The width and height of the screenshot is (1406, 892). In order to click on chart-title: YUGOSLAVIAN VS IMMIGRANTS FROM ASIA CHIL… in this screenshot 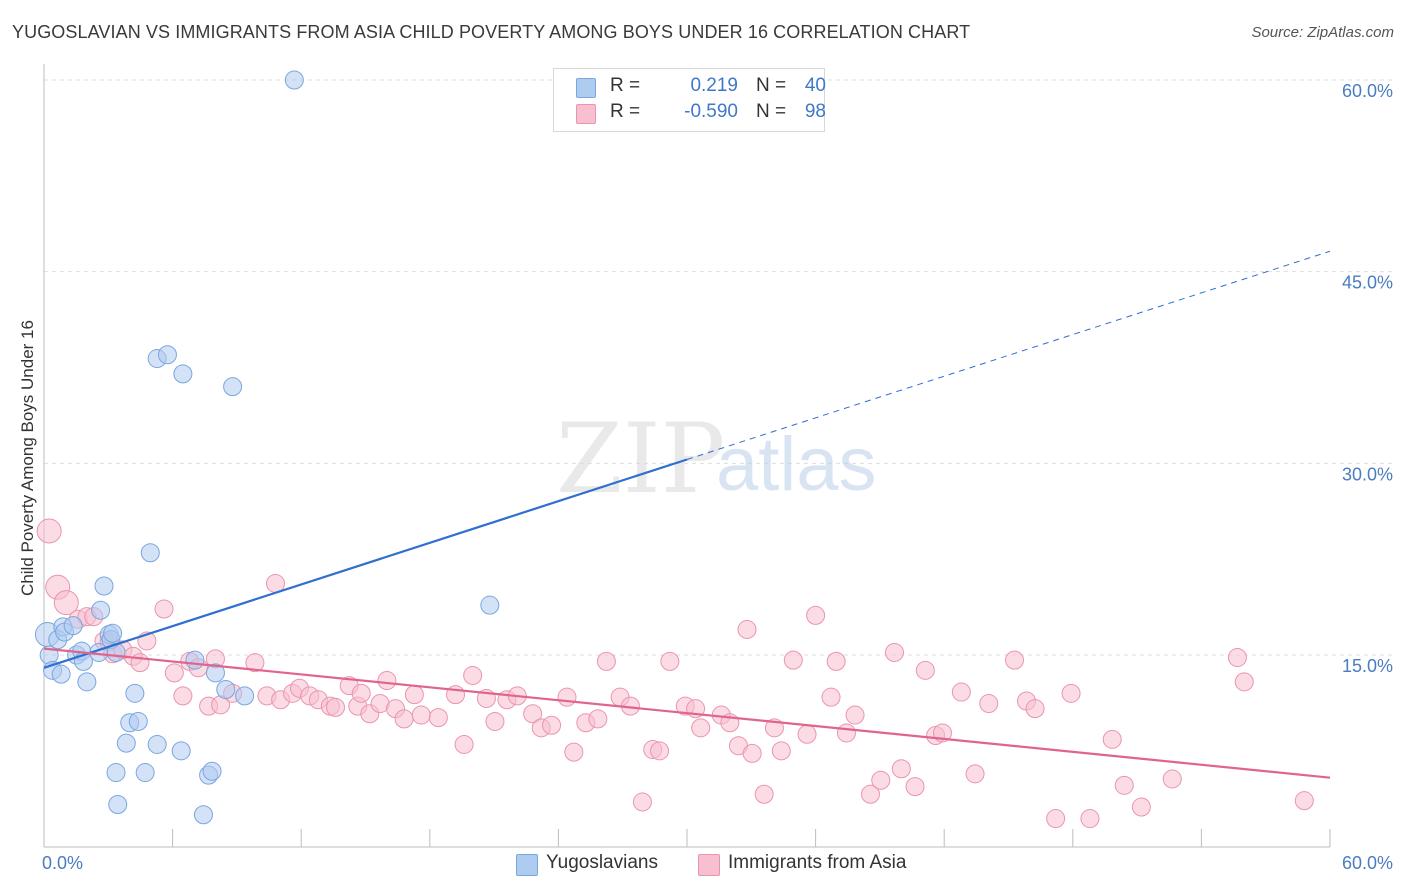, I will do `click(491, 32)`.